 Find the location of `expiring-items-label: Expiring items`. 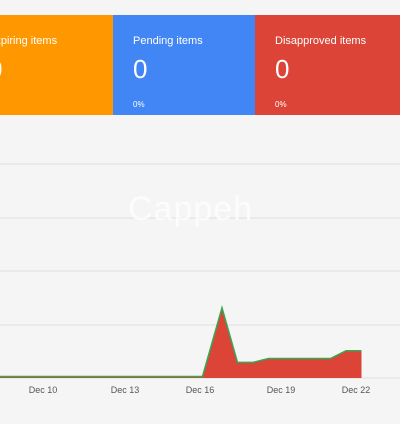

expiring-items-label: Expiring items is located at coordinates (29, 41).